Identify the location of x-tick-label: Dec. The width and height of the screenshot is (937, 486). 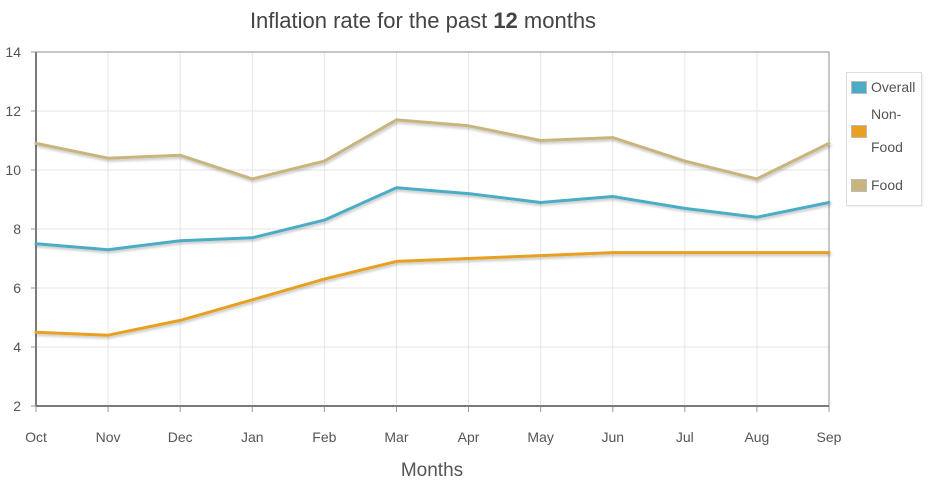
(180, 437).